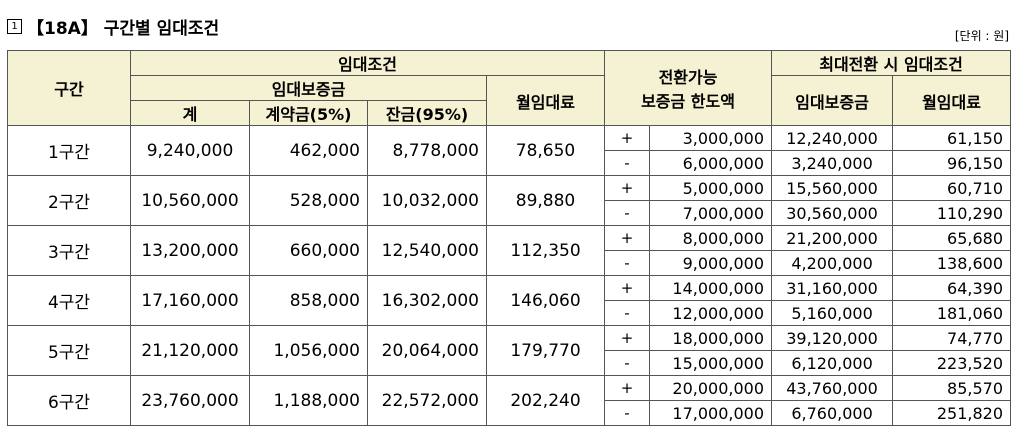  Describe the element at coordinates (545, 400) in the screenshot. I see `monthly-rent-cell: 202,240` at that location.